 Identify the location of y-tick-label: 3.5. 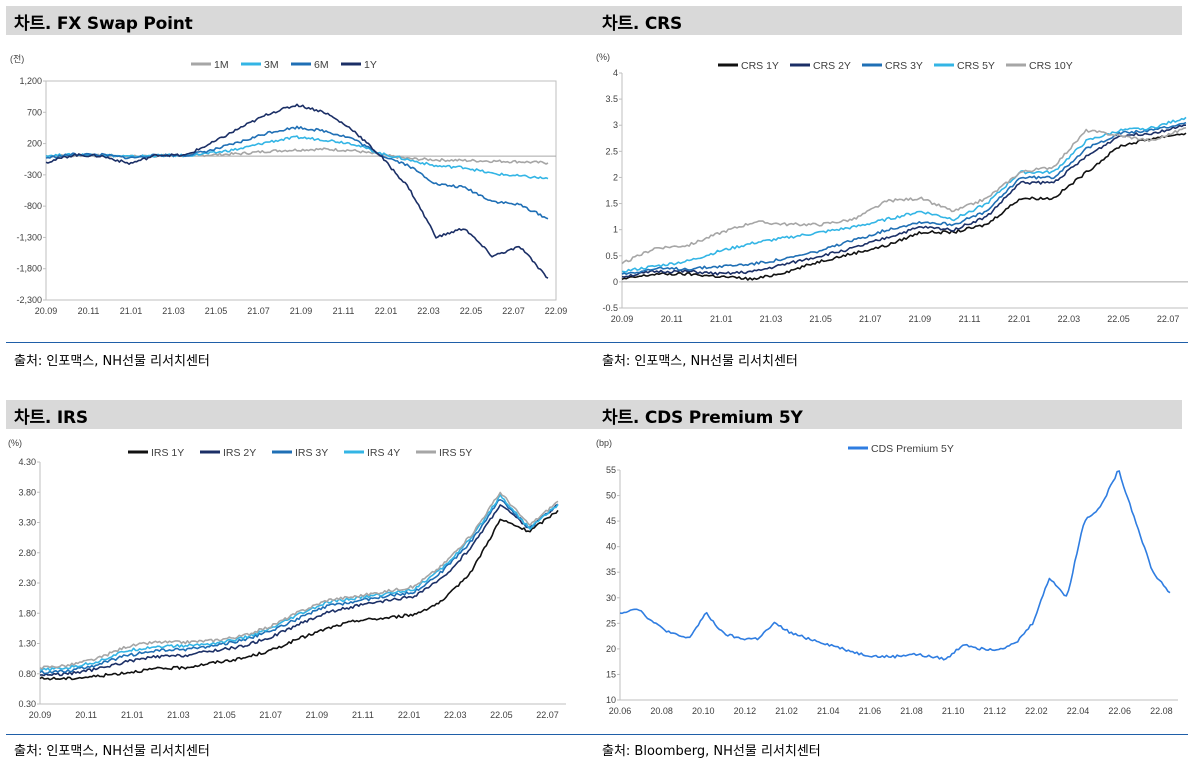
(611, 99).